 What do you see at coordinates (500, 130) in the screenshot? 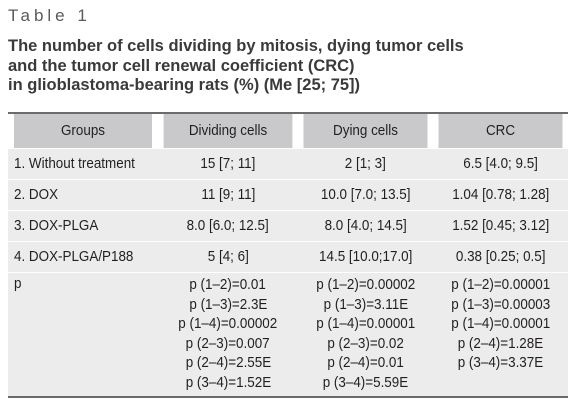
I see `header-crc: CRC` at bounding box center [500, 130].